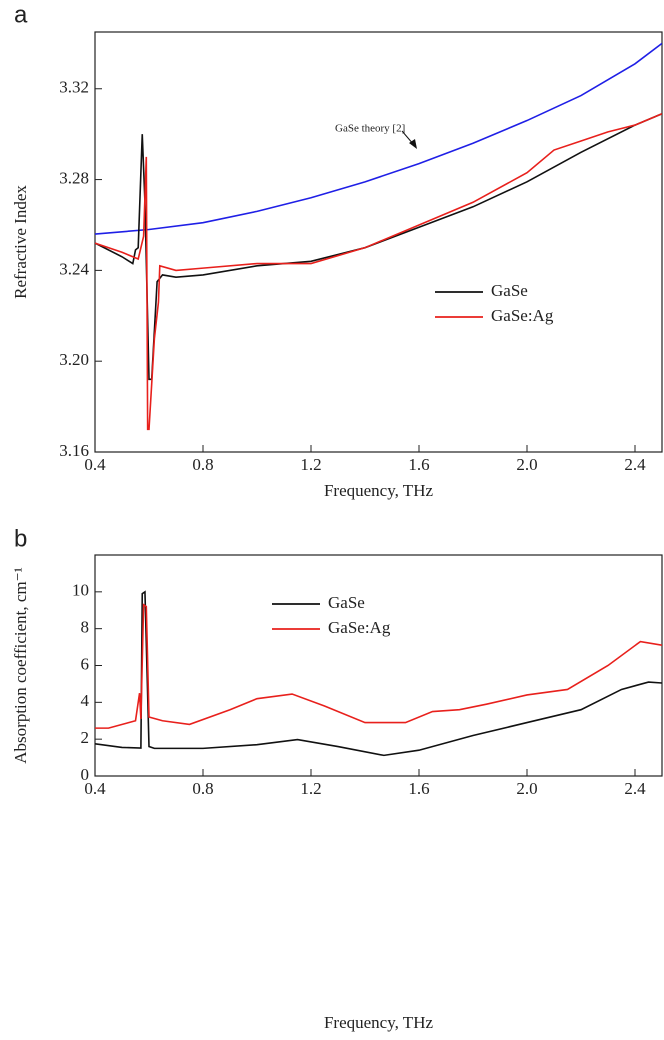  Describe the element at coordinates (85, 737) in the screenshot. I see `y-tick-label: 2` at that location.